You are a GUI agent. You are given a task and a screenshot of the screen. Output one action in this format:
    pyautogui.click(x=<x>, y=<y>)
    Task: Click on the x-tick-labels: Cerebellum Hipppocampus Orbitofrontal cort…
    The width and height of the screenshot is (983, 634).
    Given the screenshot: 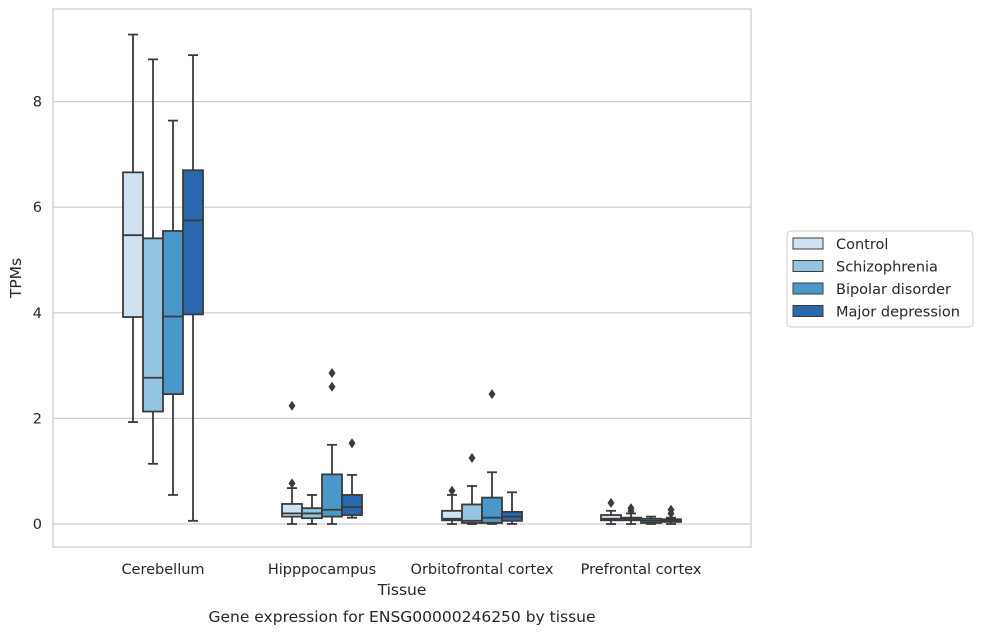 What is the action you would take?
    pyautogui.click(x=411, y=570)
    